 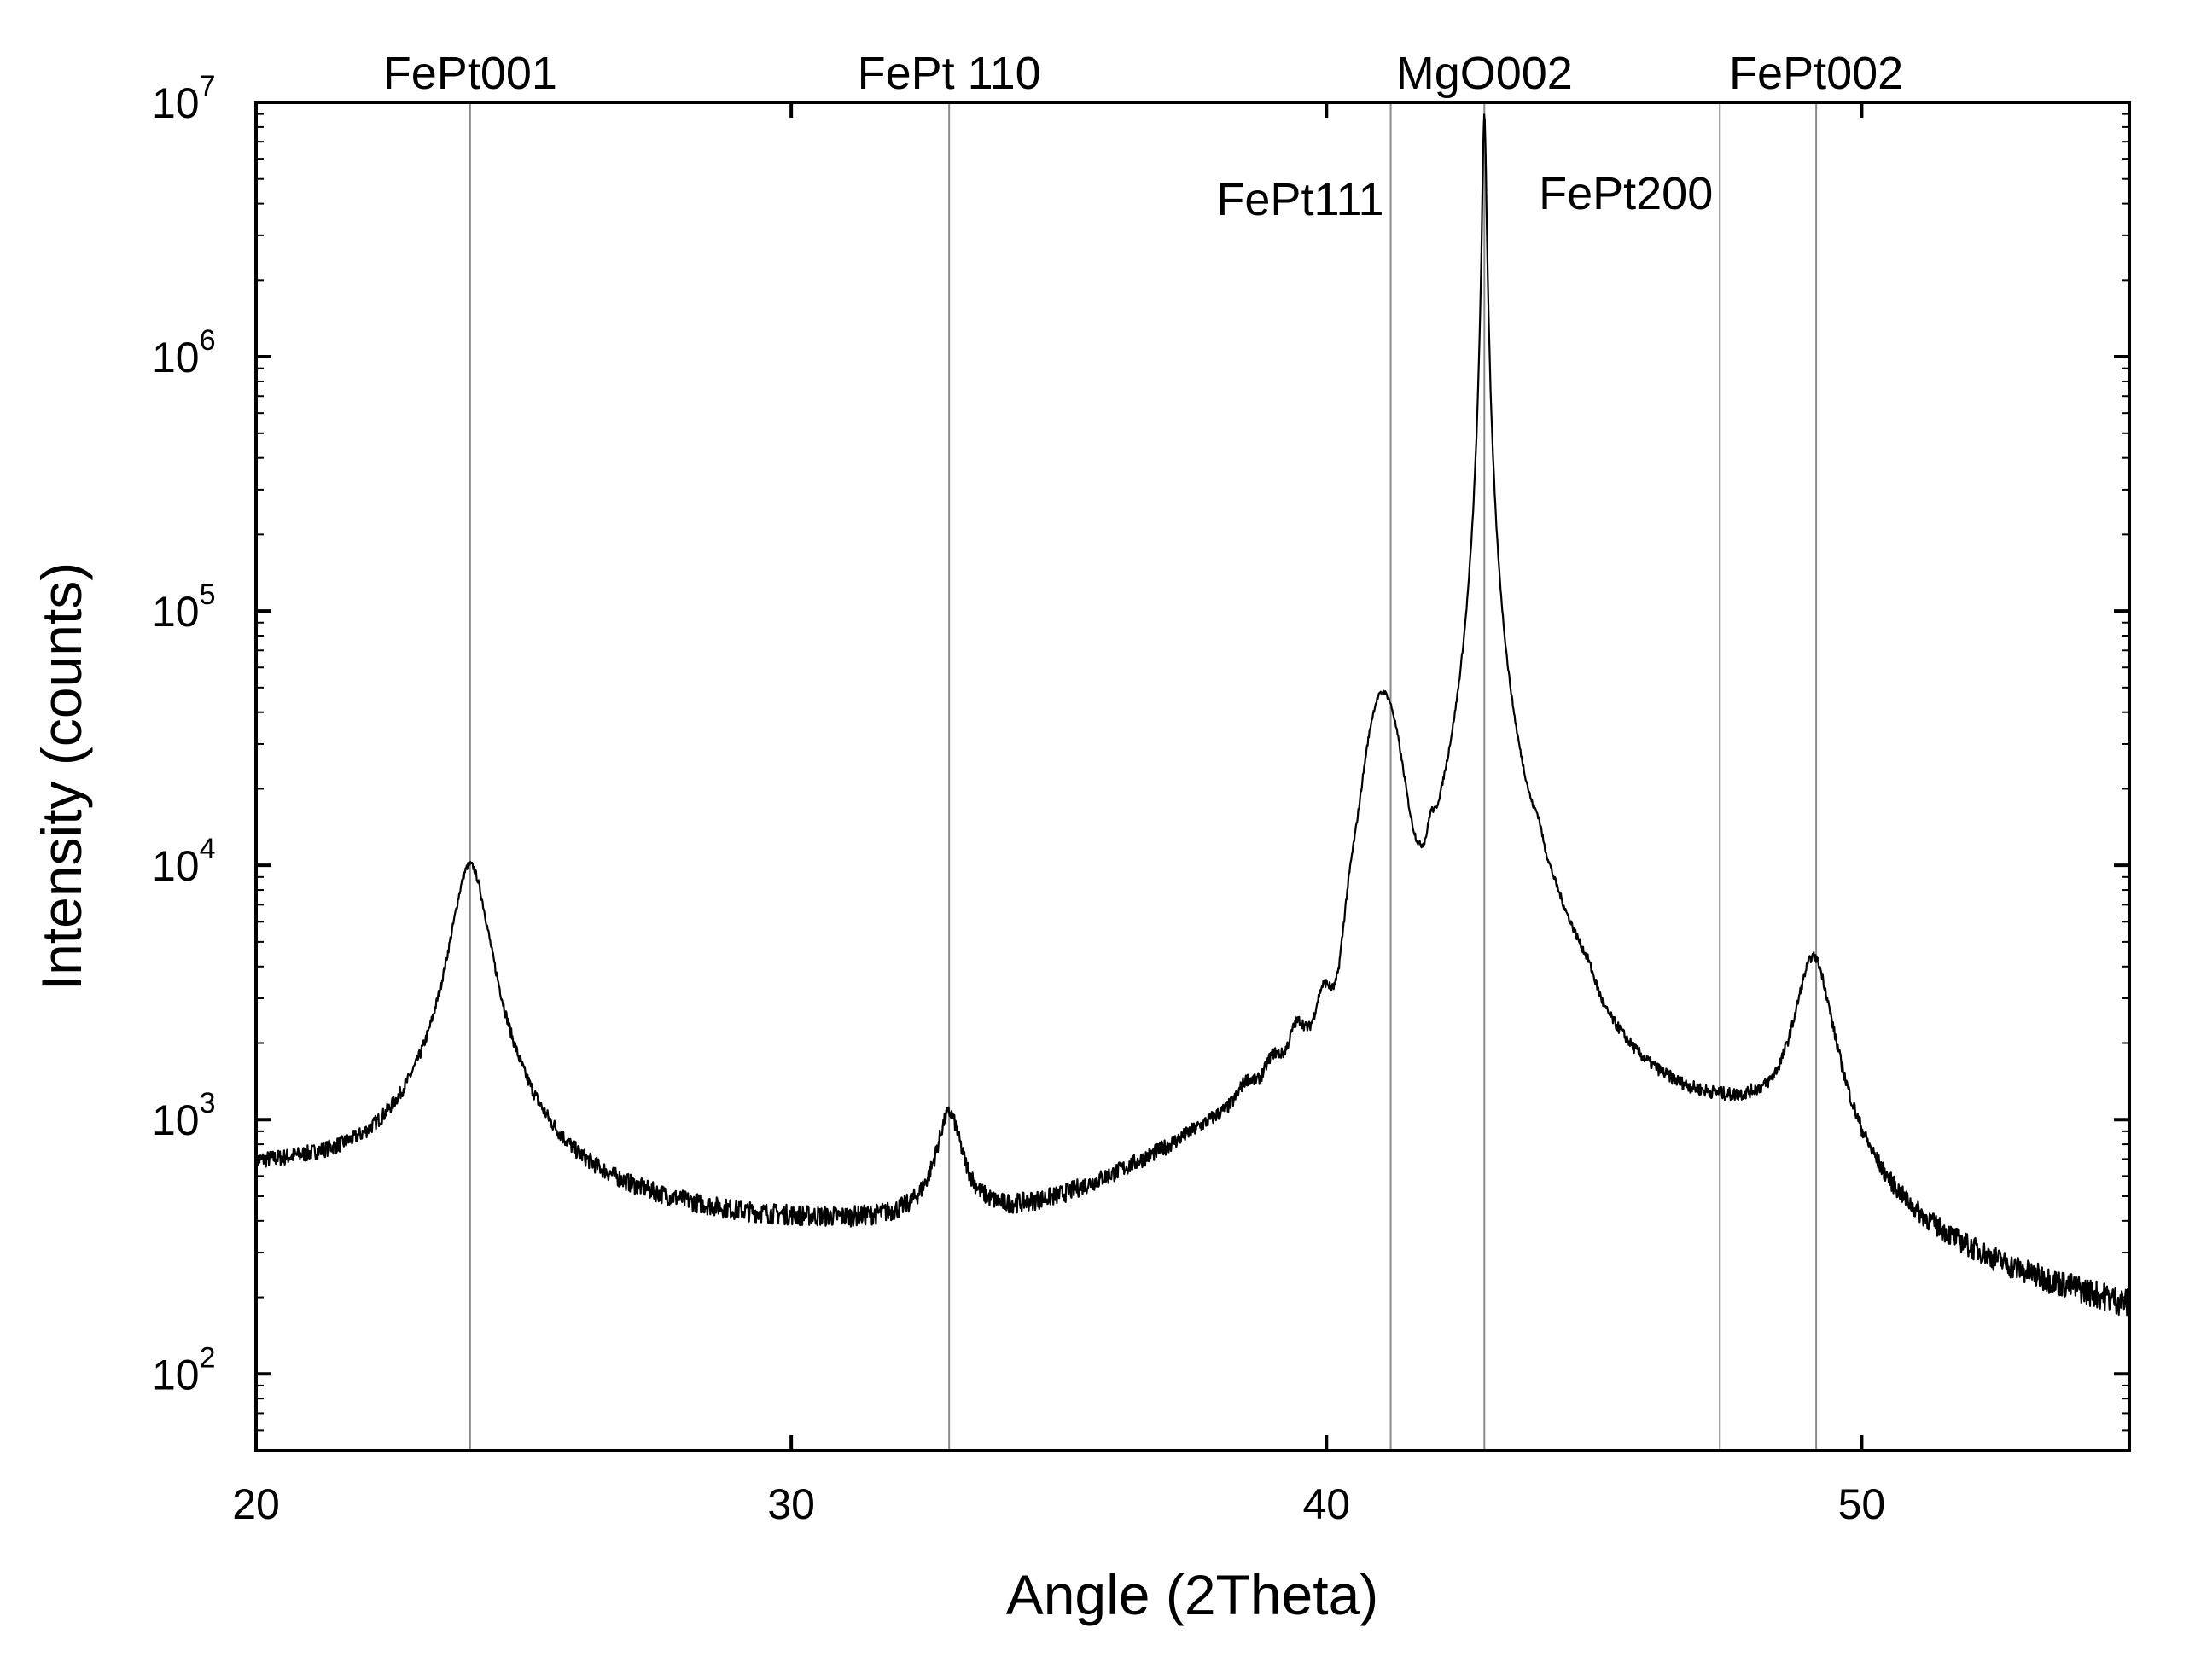 What do you see at coordinates (184, 1370) in the screenshot?
I see `y-tick-label: 10²` at bounding box center [184, 1370].